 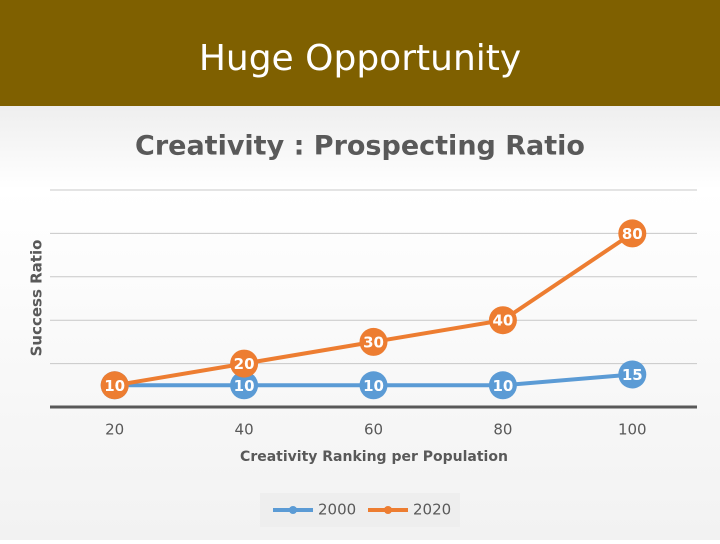 I want to click on data-label: 40, so click(x=502, y=321).